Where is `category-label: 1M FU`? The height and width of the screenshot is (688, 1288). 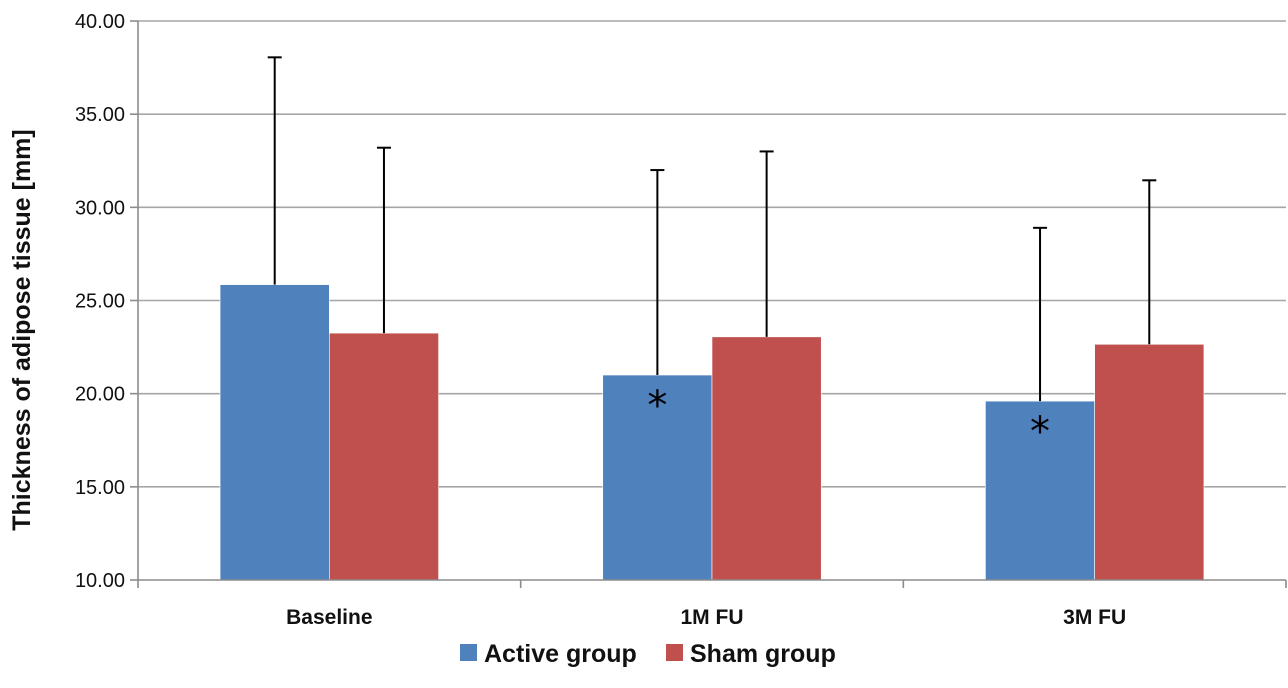 category-label: 1M FU is located at coordinates (712, 617).